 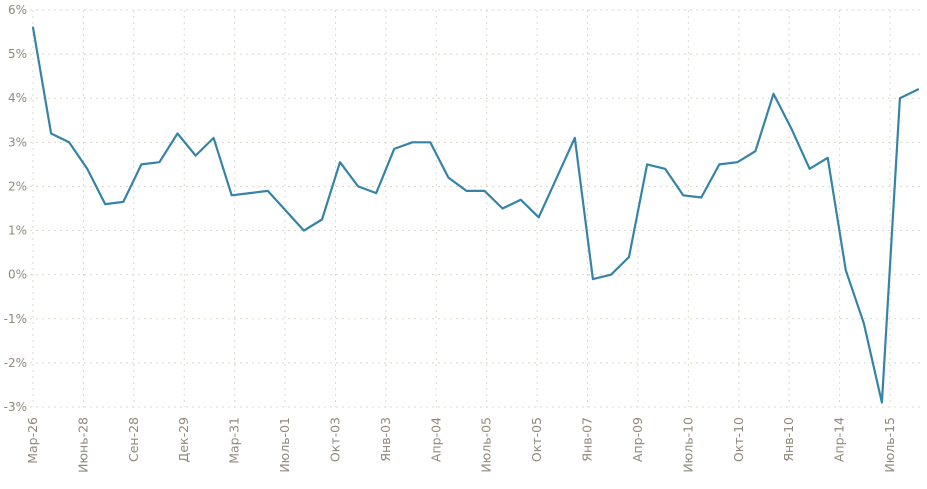 I want to click on x-axis-tick-label: Июль-05, so click(x=486, y=445).